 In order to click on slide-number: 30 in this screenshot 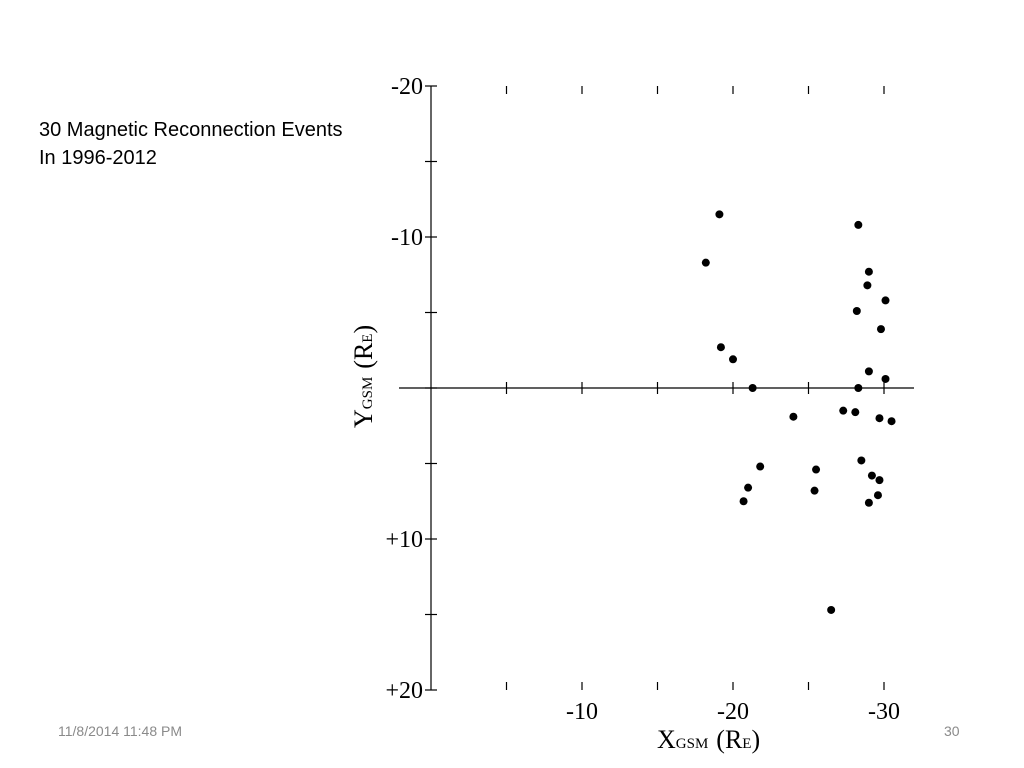, I will do `click(952, 731)`.